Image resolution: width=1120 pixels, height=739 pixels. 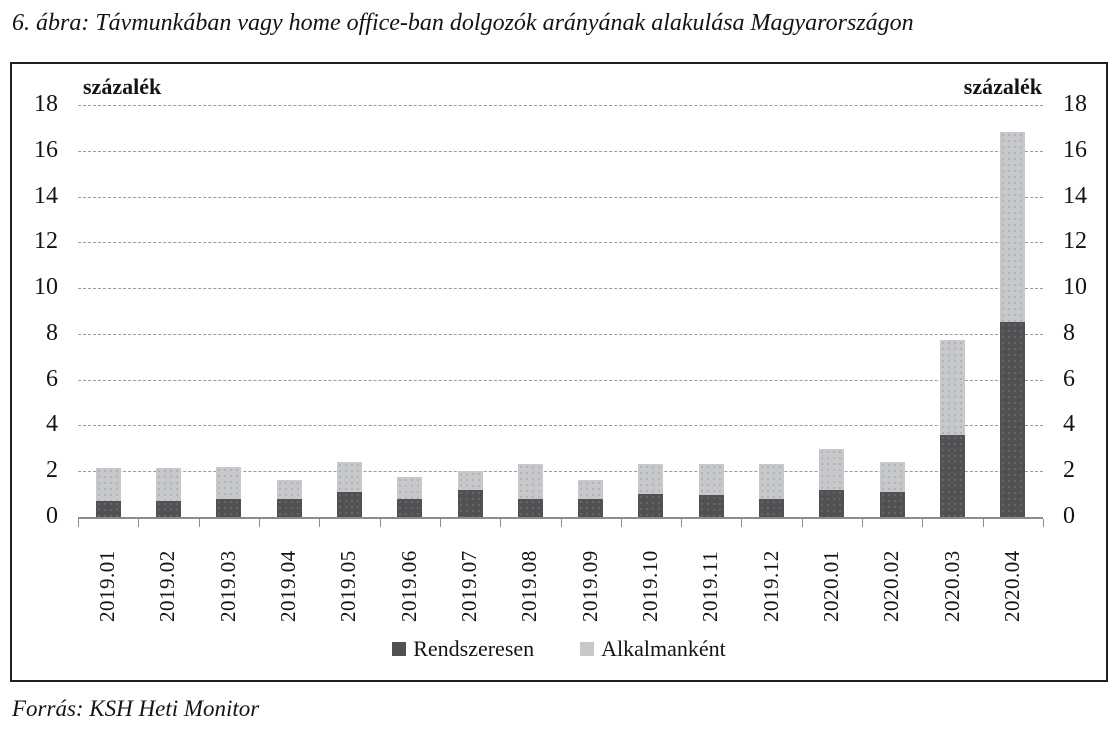 I want to click on y-tick-label-right: 4, so click(x=1069, y=424).